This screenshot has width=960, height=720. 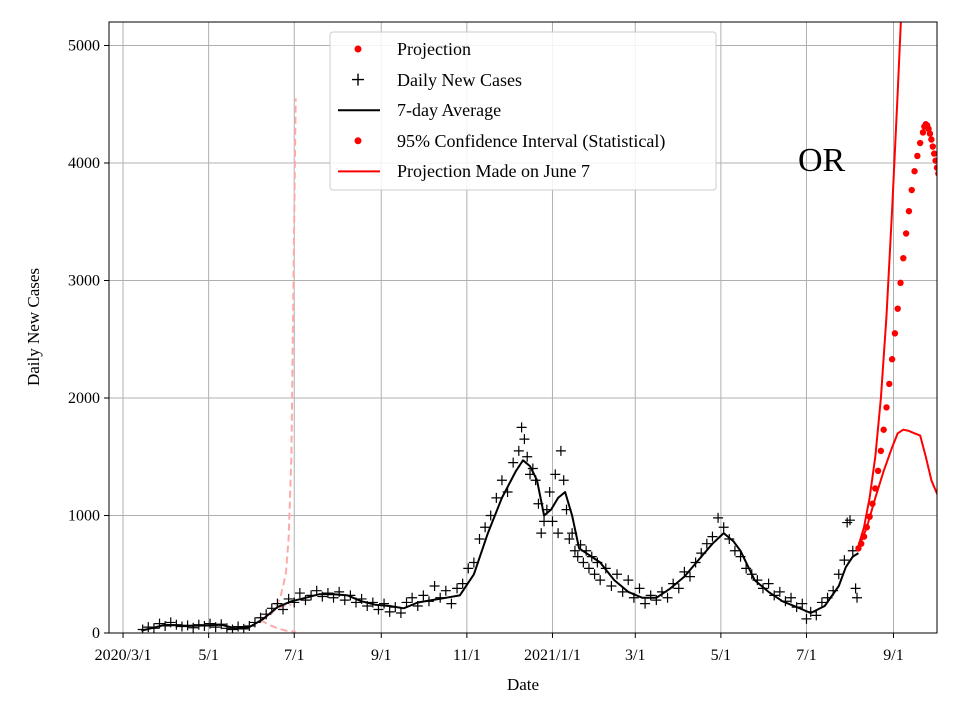 What do you see at coordinates (294, 655) in the screenshot?
I see `x-tick-label: 7/1` at bounding box center [294, 655].